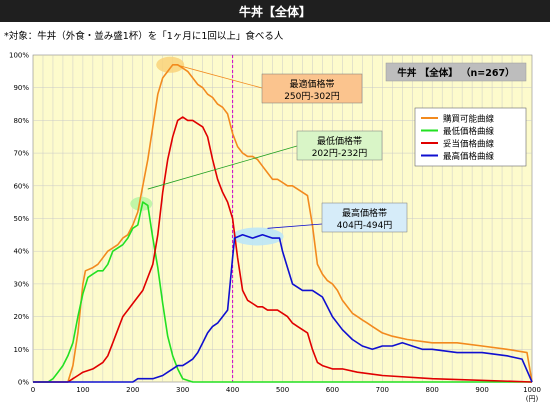 The image size is (550, 410). Describe the element at coordinates (364, 213) in the screenshot. I see `highest-label: 最高価格帯` at that location.